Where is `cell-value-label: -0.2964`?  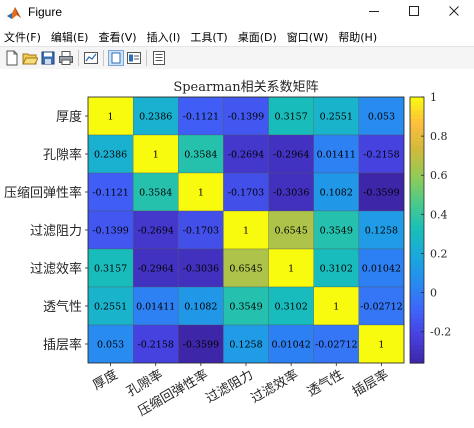 cell-value-label: -0.2964 is located at coordinates (291, 155).